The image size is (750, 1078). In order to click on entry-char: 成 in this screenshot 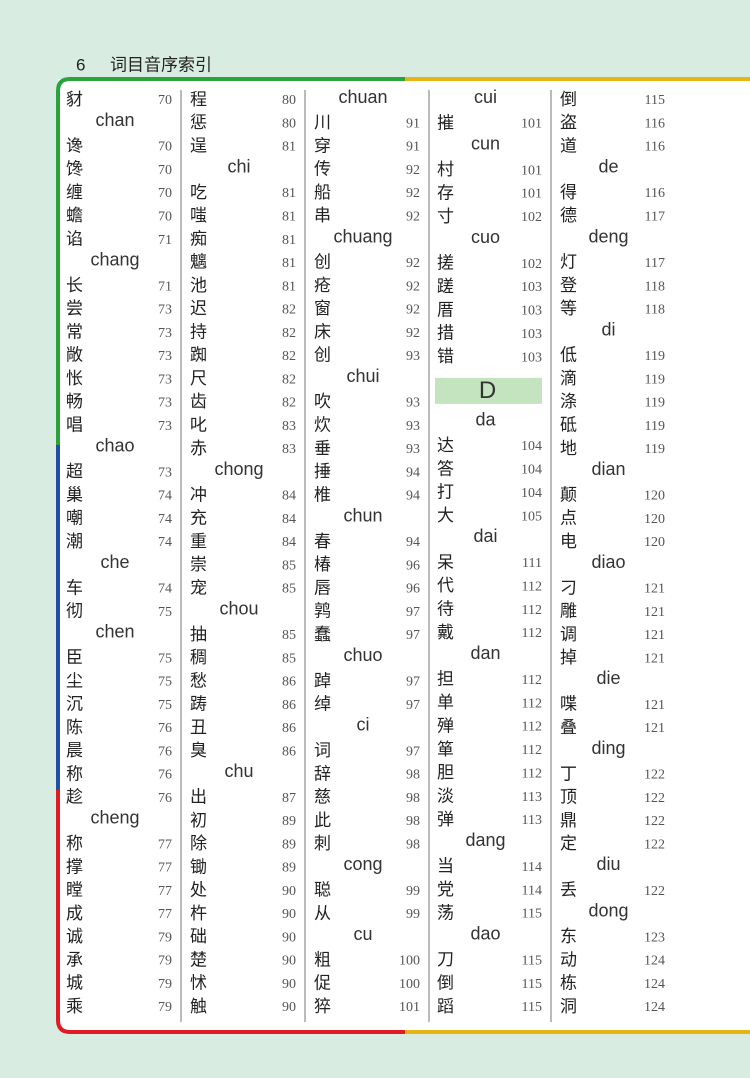, I will do `click(74, 913)`.